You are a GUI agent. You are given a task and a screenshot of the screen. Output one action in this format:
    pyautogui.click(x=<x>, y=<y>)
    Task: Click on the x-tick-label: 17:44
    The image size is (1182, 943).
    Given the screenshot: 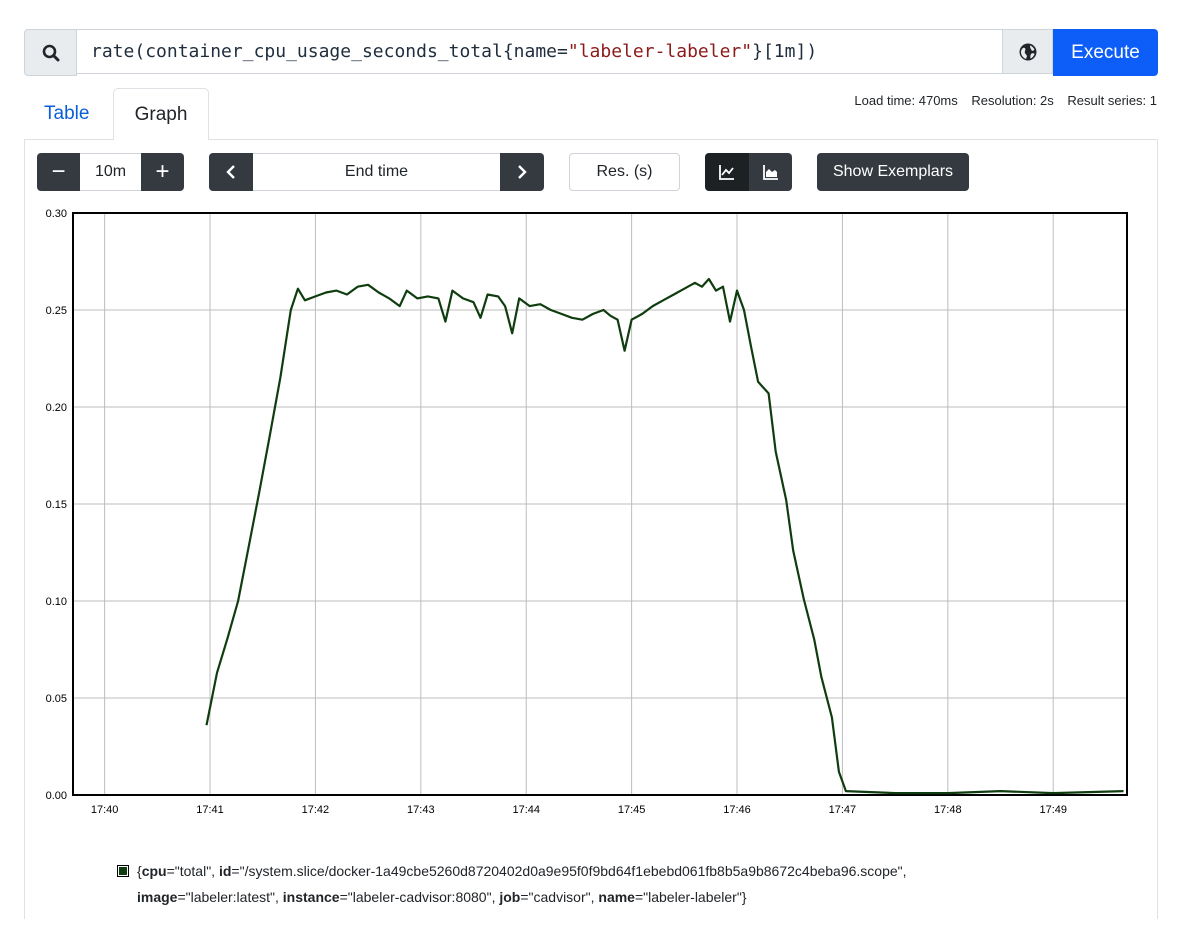 What is the action you would take?
    pyautogui.click(x=526, y=810)
    